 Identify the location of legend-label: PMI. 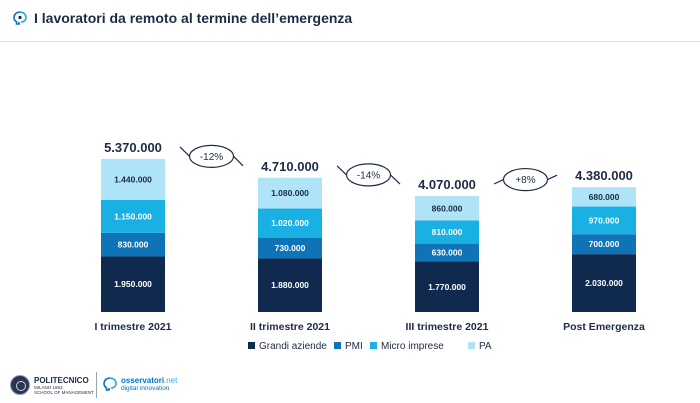
(354, 346).